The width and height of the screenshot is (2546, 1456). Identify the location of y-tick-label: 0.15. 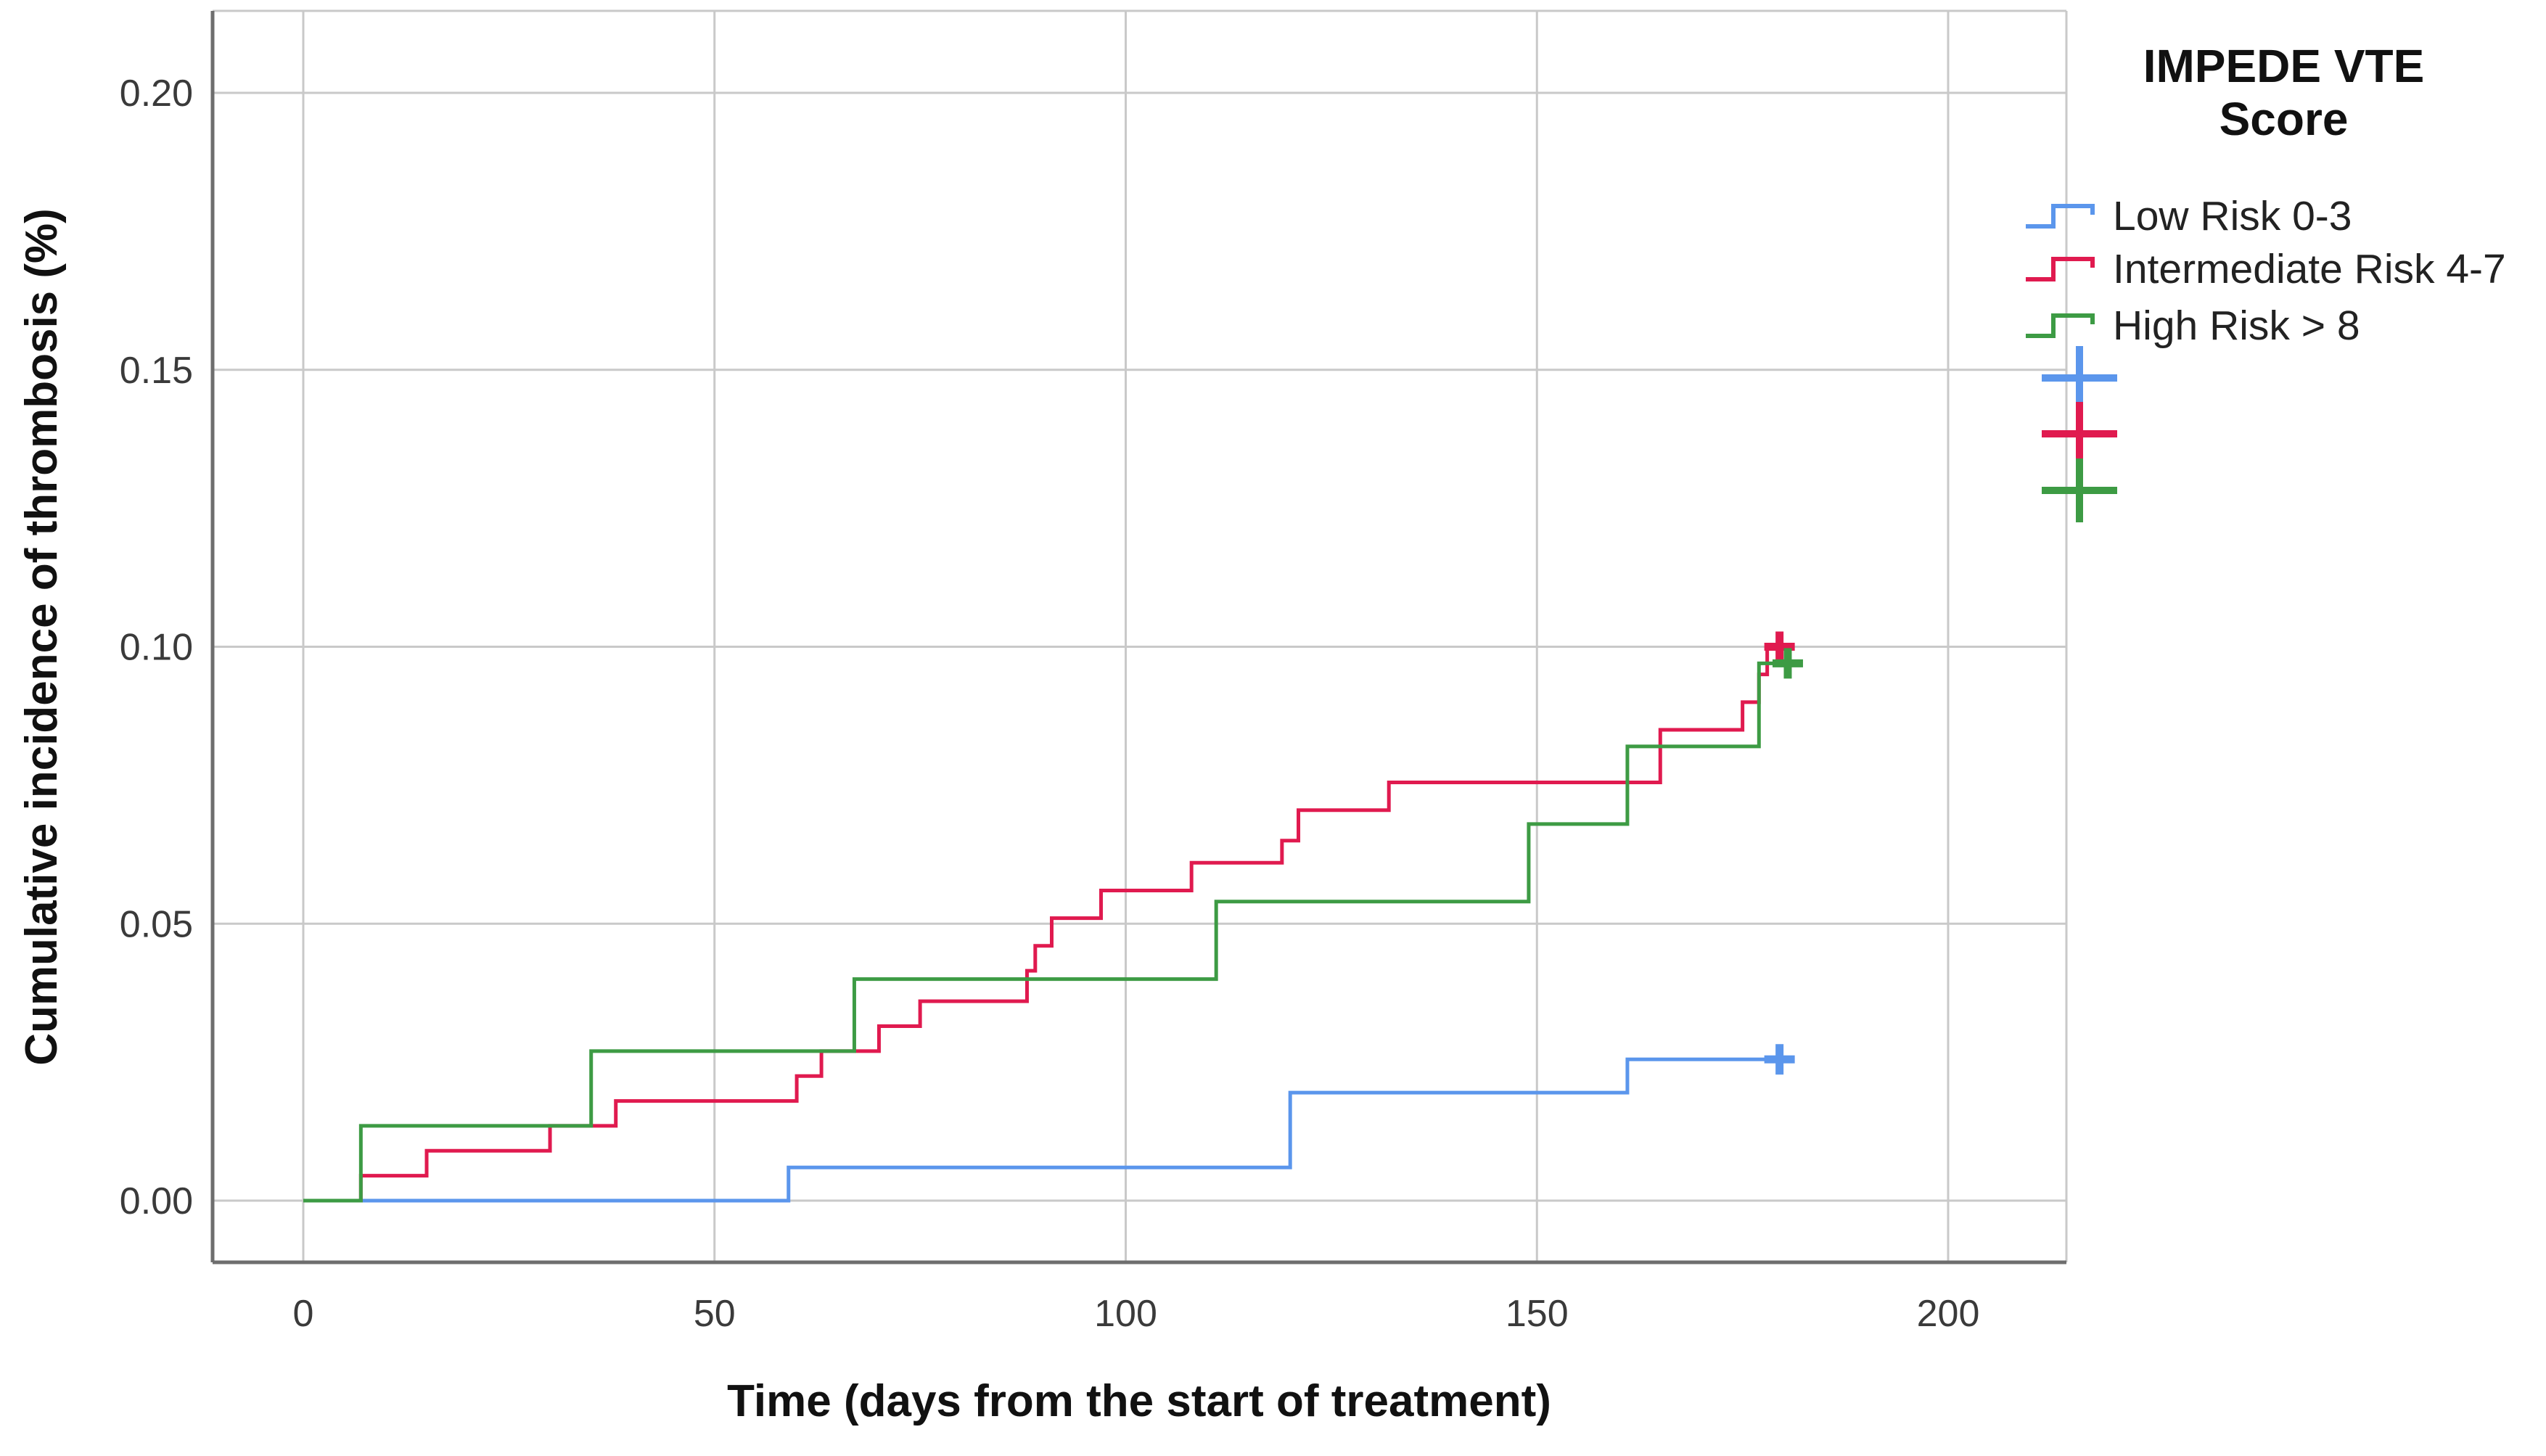
(156, 371).